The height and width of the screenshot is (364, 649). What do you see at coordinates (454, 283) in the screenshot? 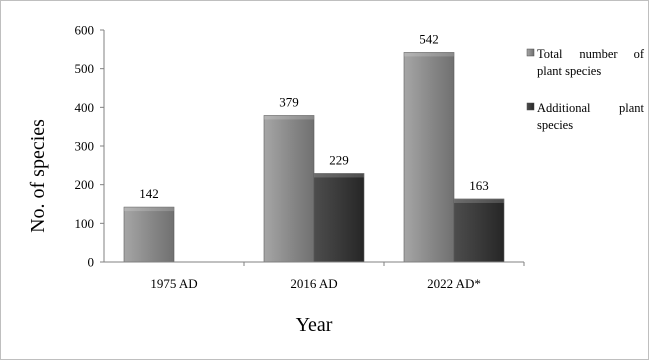
I see `x-category-label: 2022 AD*` at bounding box center [454, 283].